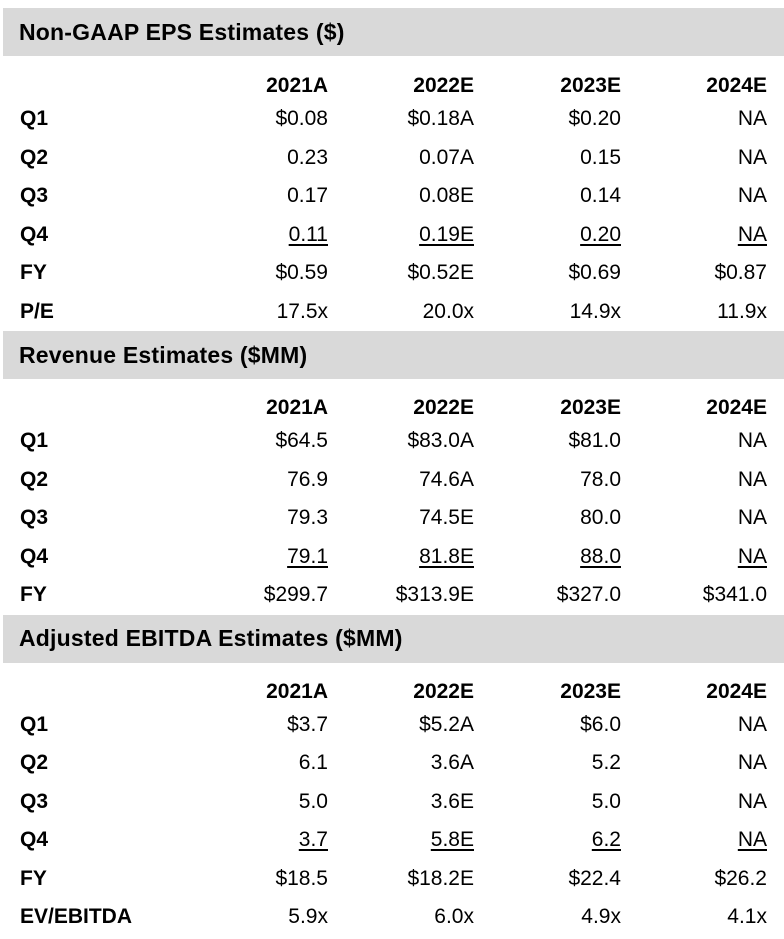 This screenshot has height=939, width=784. Describe the element at coordinates (446, 557) in the screenshot. I see `table-cell: 81.8E` at that location.